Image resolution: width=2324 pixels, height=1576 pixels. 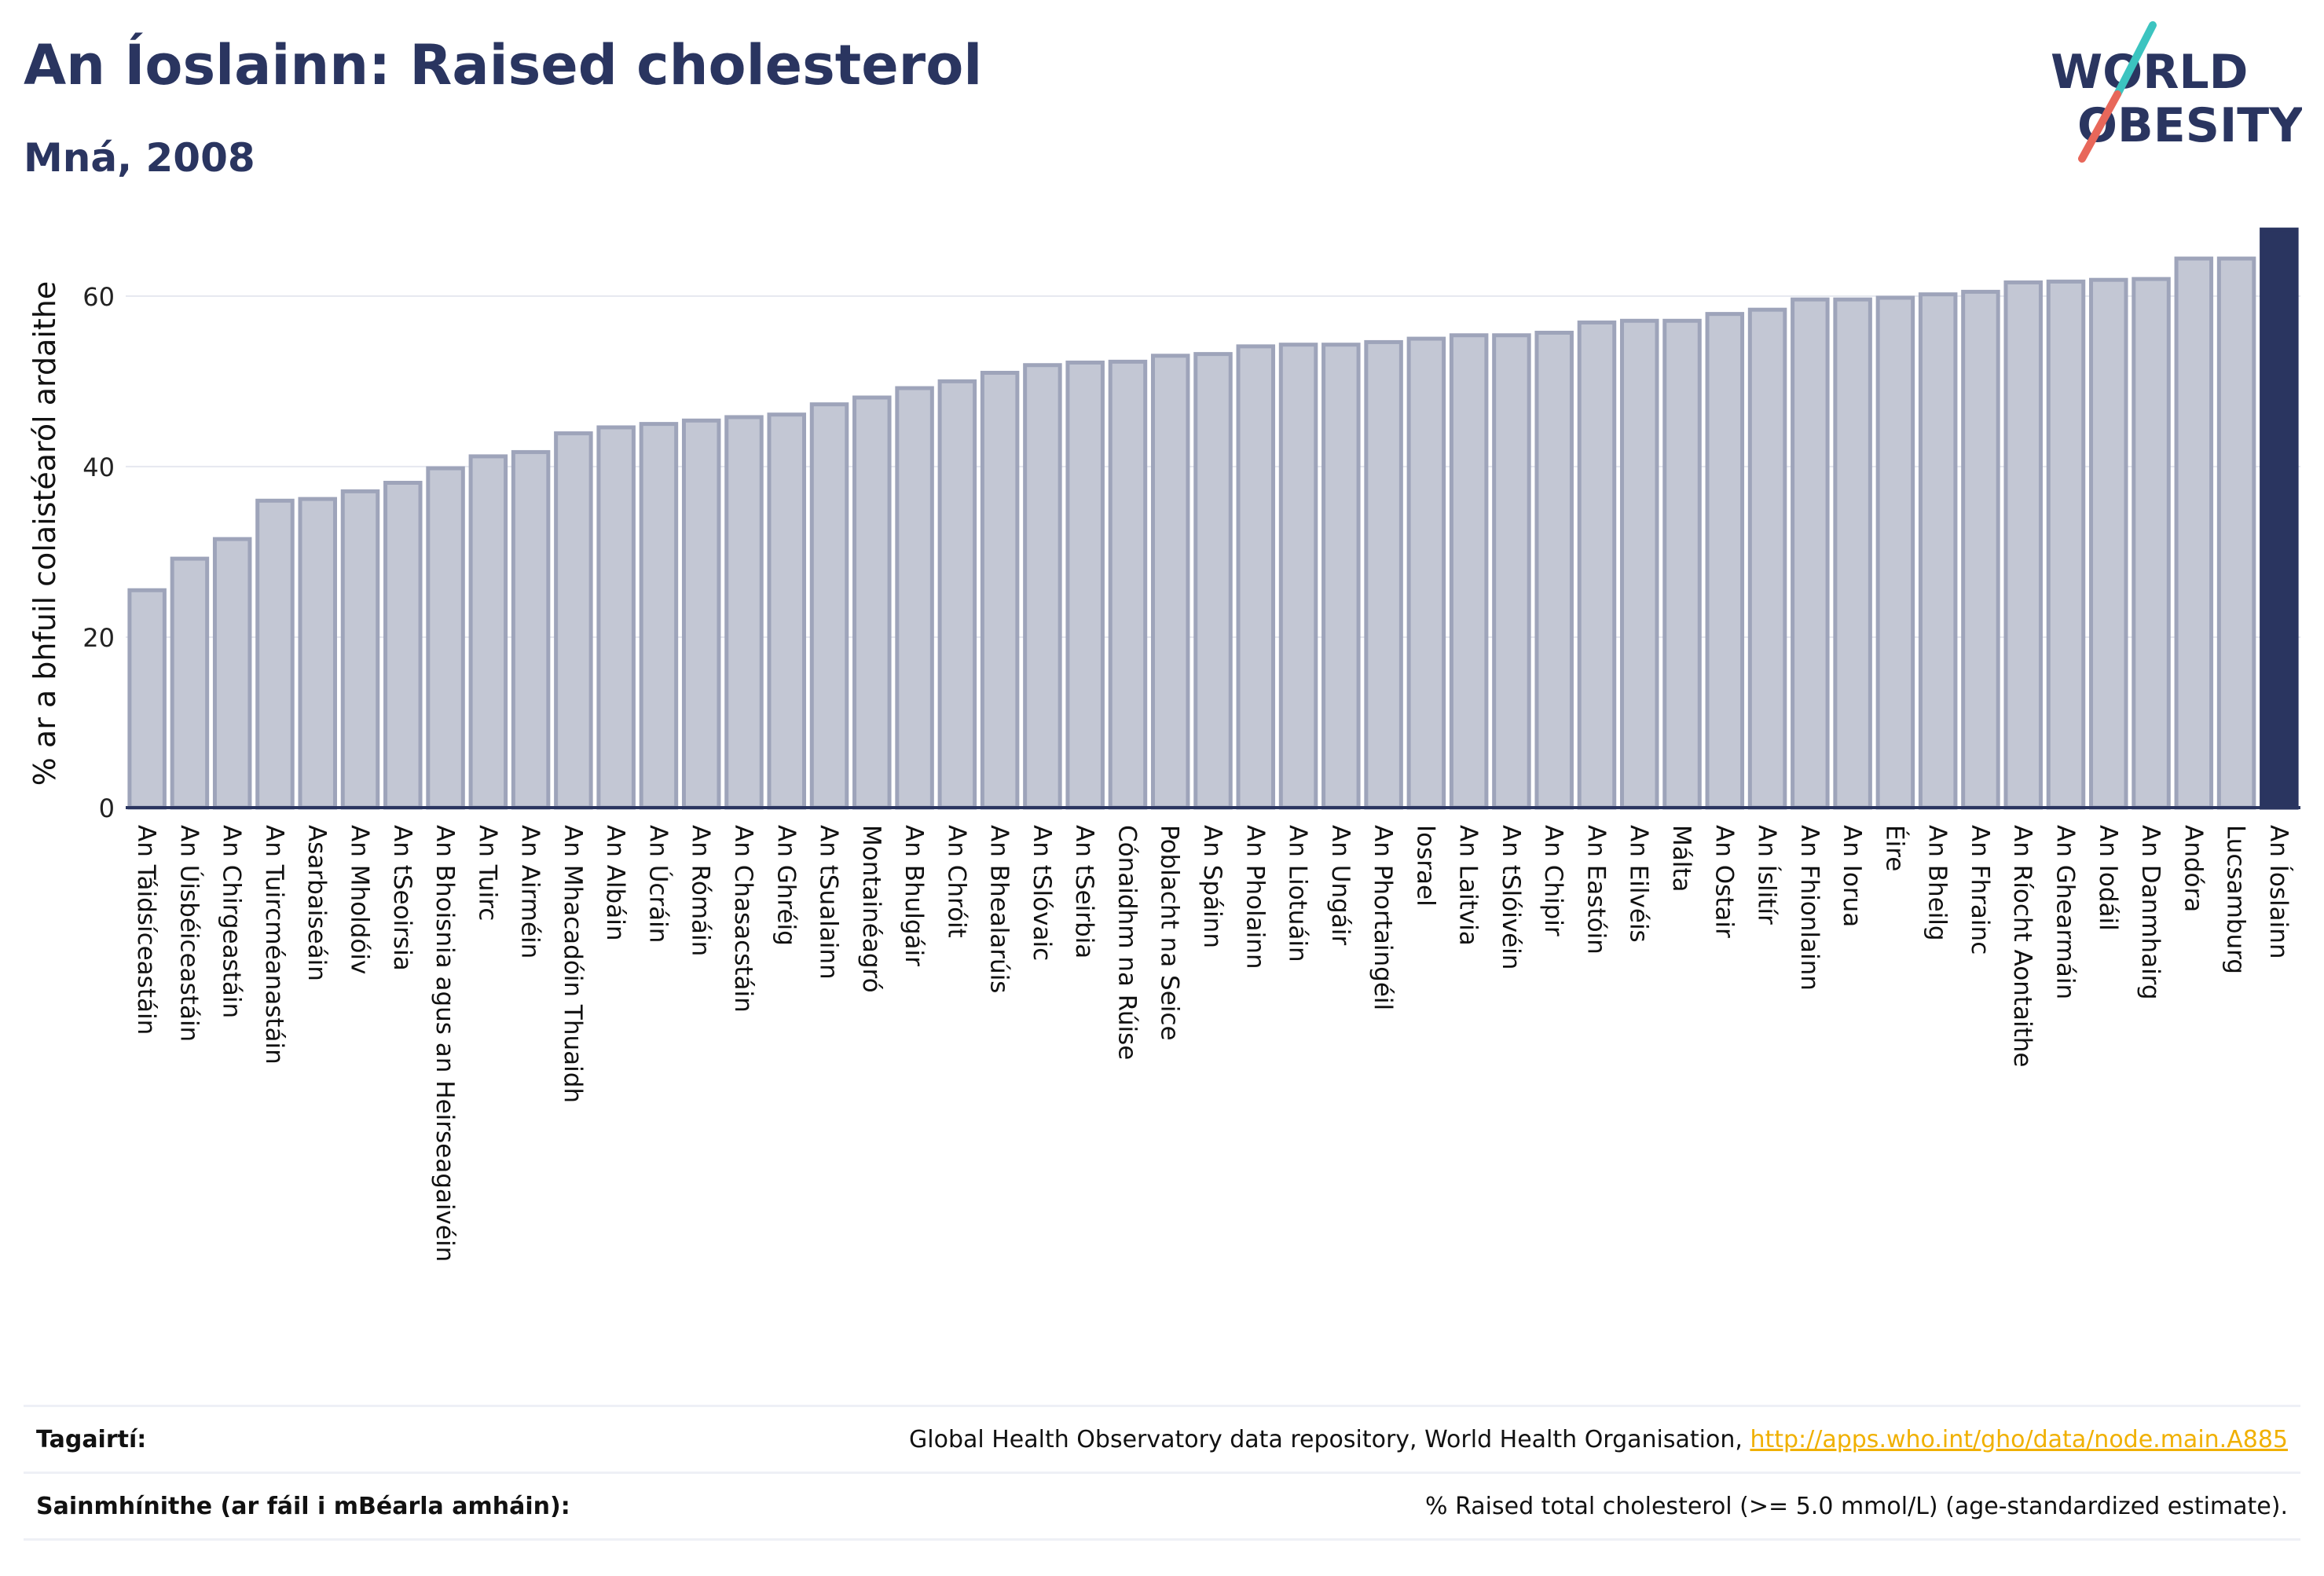 What do you see at coordinates (1212, 886) in the screenshot?
I see `x-tick-label: An Spáinn` at bounding box center [1212, 886].